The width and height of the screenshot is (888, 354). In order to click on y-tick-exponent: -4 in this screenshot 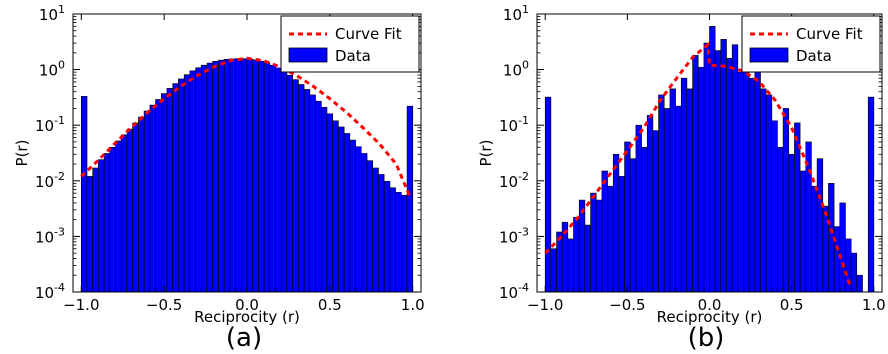, I will do `click(59, 287)`.